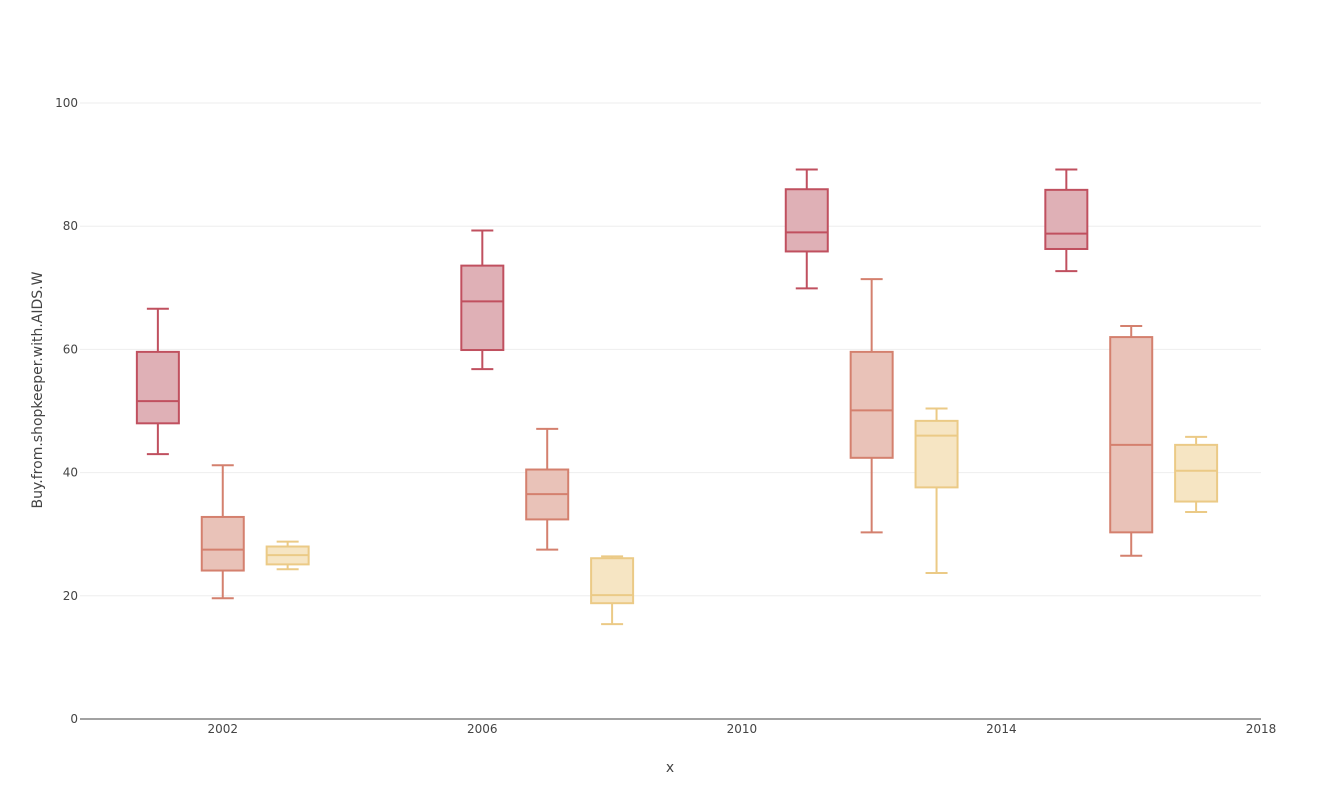 Image resolution: width=1341 pixels, height=800 pixels. I want to click on y-tick-label: 0, so click(74, 719).